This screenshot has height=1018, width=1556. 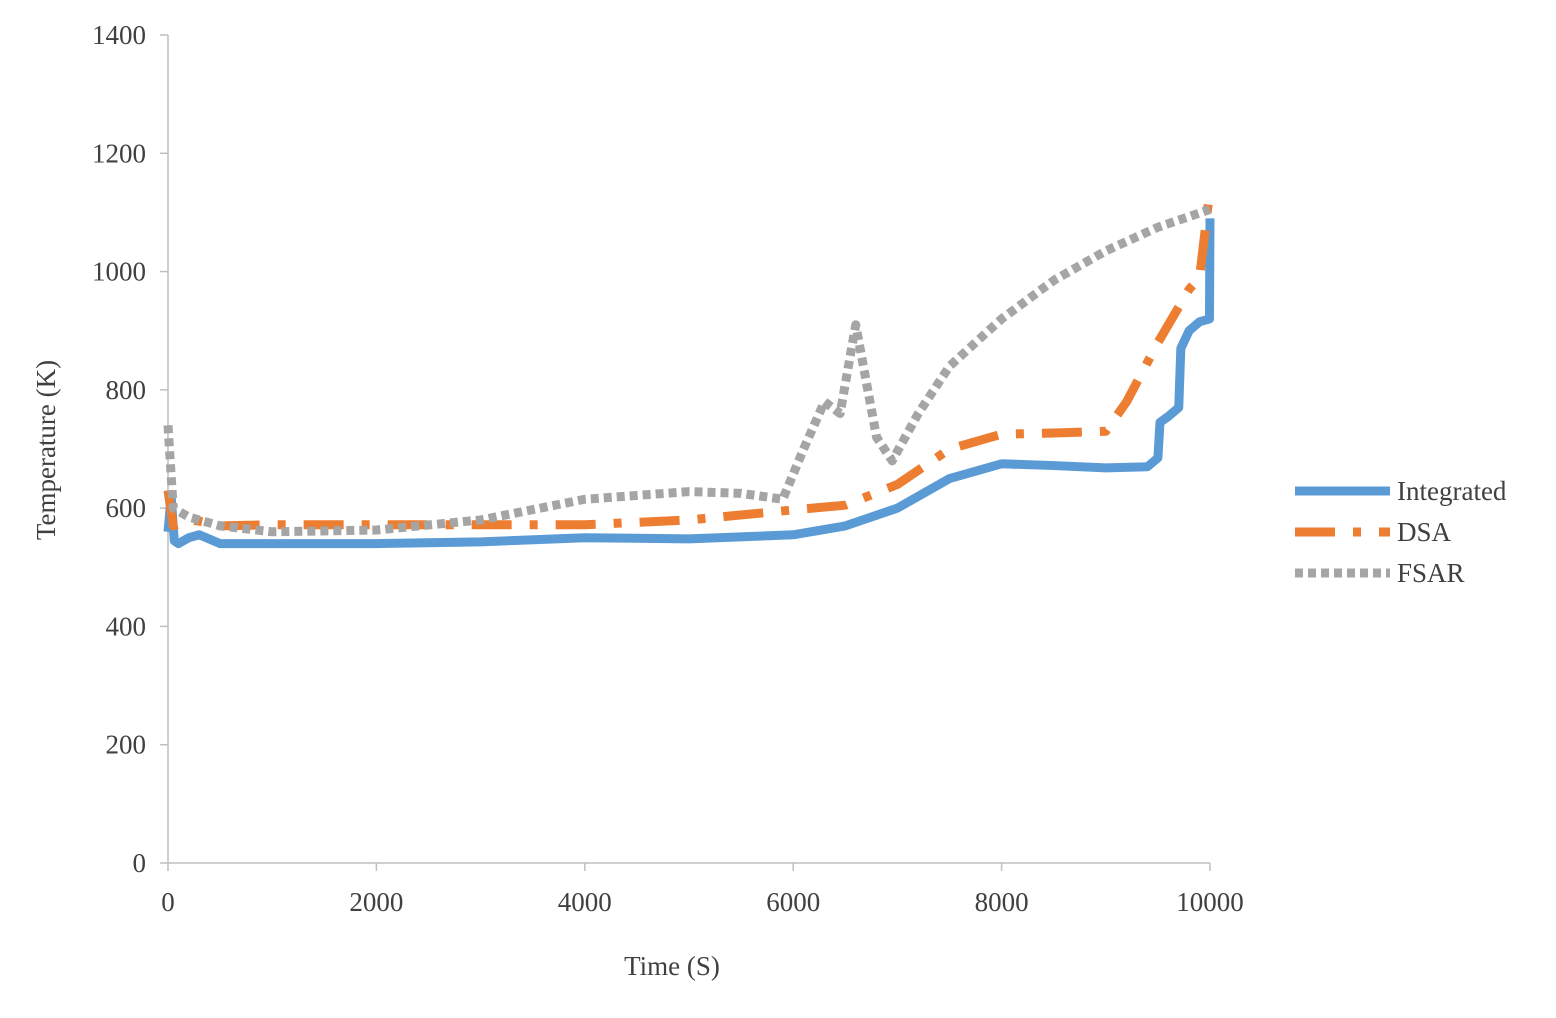 What do you see at coordinates (126, 745) in the screenshot?
I see `y-tick-label: 200` at bounding box center [126, 745].